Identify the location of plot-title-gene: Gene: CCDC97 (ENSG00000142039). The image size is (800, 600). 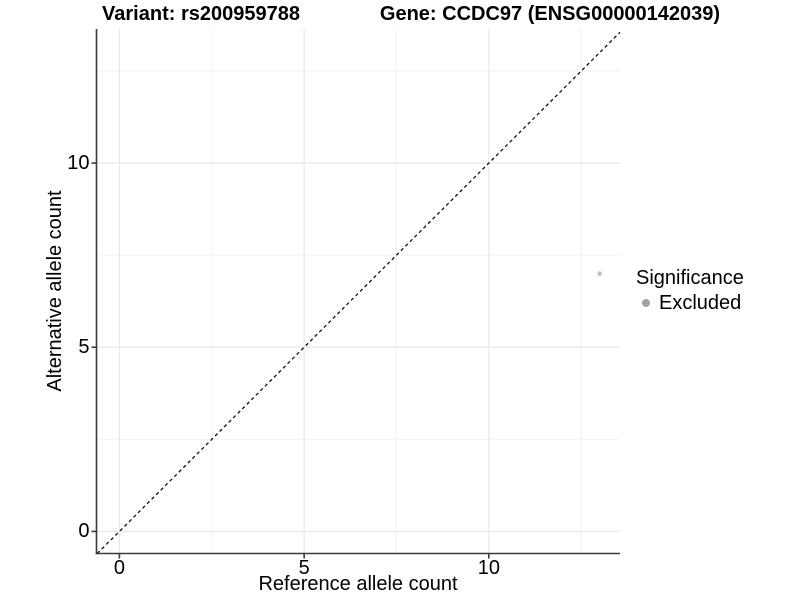
(550, 14).